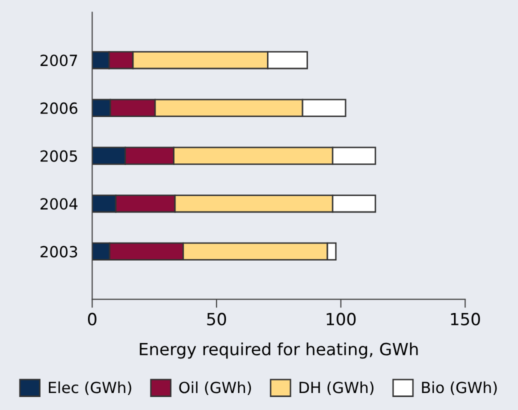  What do you see at coordinates (92, 319) in the screenshot?
I see `x-tick-label: 0` at bounding box center [92, 319].